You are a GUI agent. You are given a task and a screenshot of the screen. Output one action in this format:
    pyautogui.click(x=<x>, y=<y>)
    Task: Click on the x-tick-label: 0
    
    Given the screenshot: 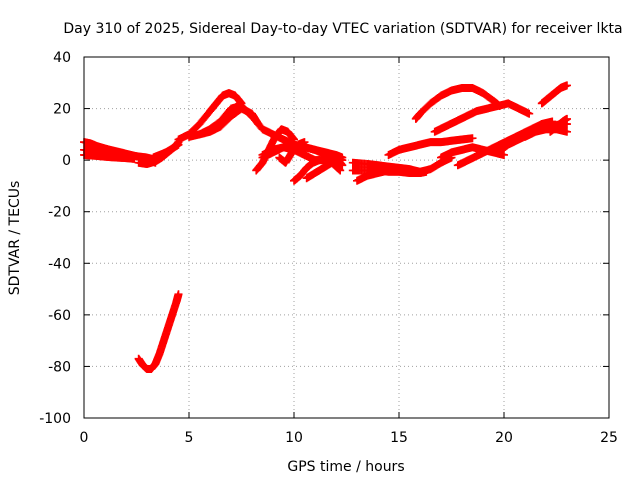 What is the action you would take?
    pyautogui.click(x=84, y=438)
    